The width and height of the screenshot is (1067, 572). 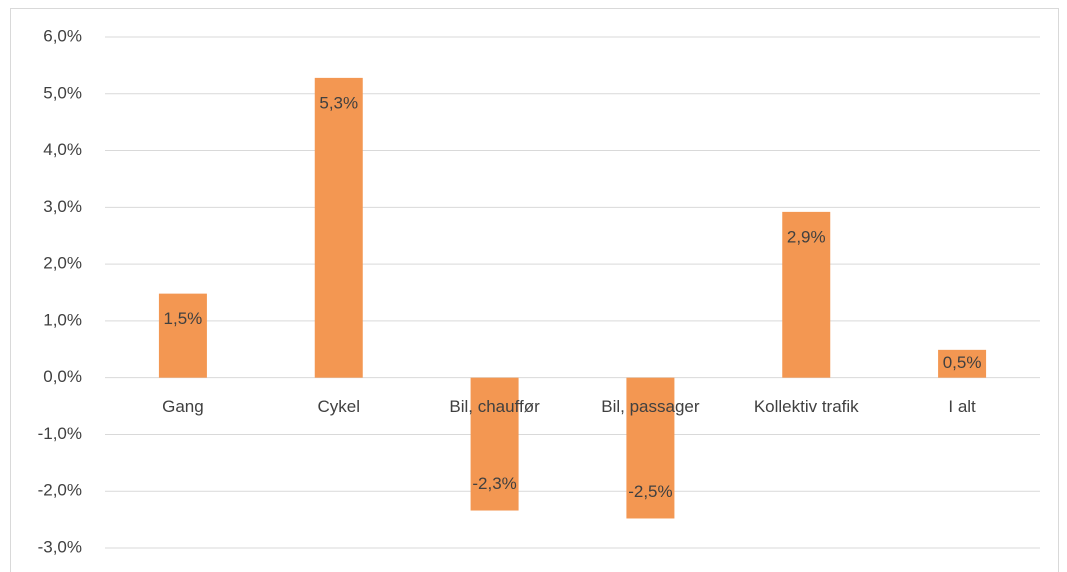 What do you see at coordinates (60, 490) in the screenshot?
I see `y-tick-label: -2,0%` at bounding box center [60, 490].